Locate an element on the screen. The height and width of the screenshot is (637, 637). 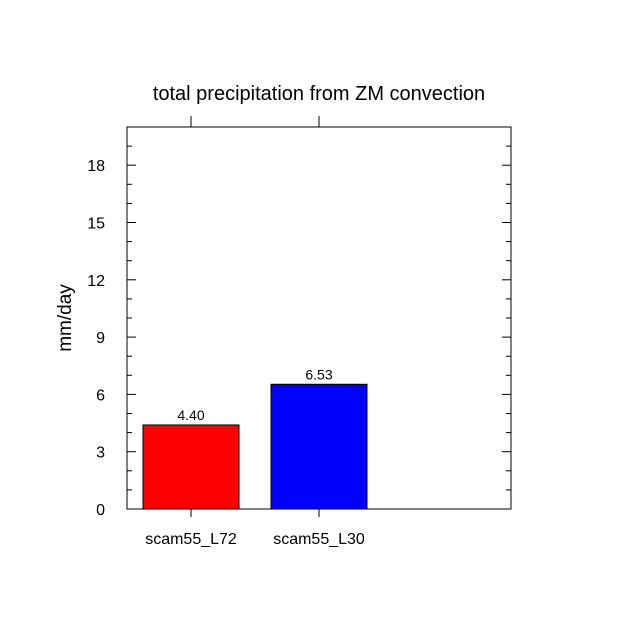
bar-value-label: 6.53 is located at coordinates (318, 374).